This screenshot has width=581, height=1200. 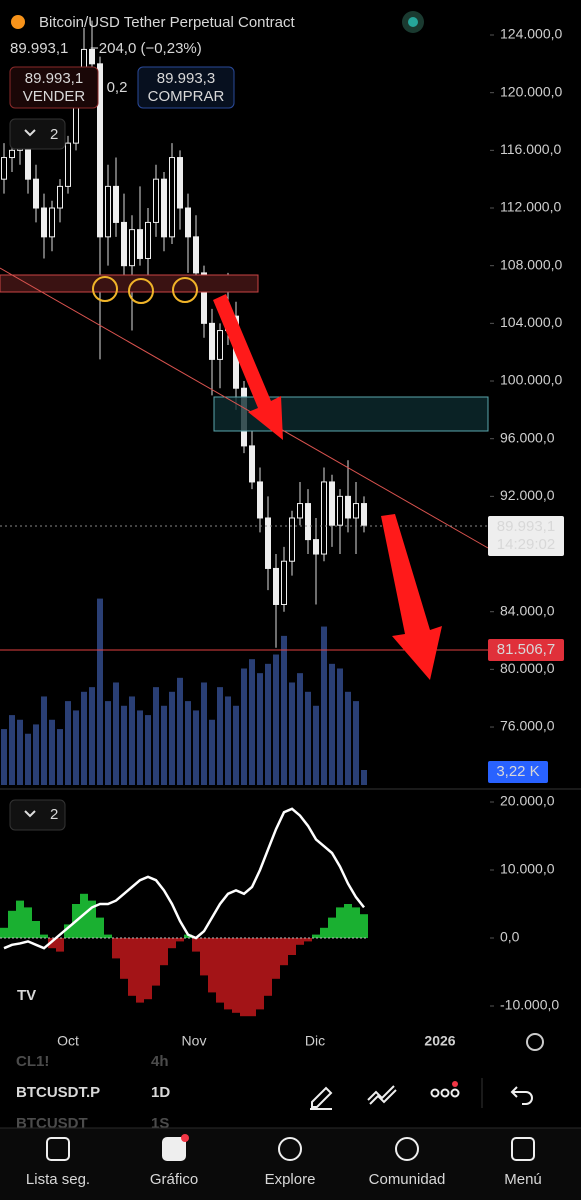 What do you see at coordinates (290, 1179) in the screenshot?
I see `nav-label: Explore` at bounding box center [290, 1179].